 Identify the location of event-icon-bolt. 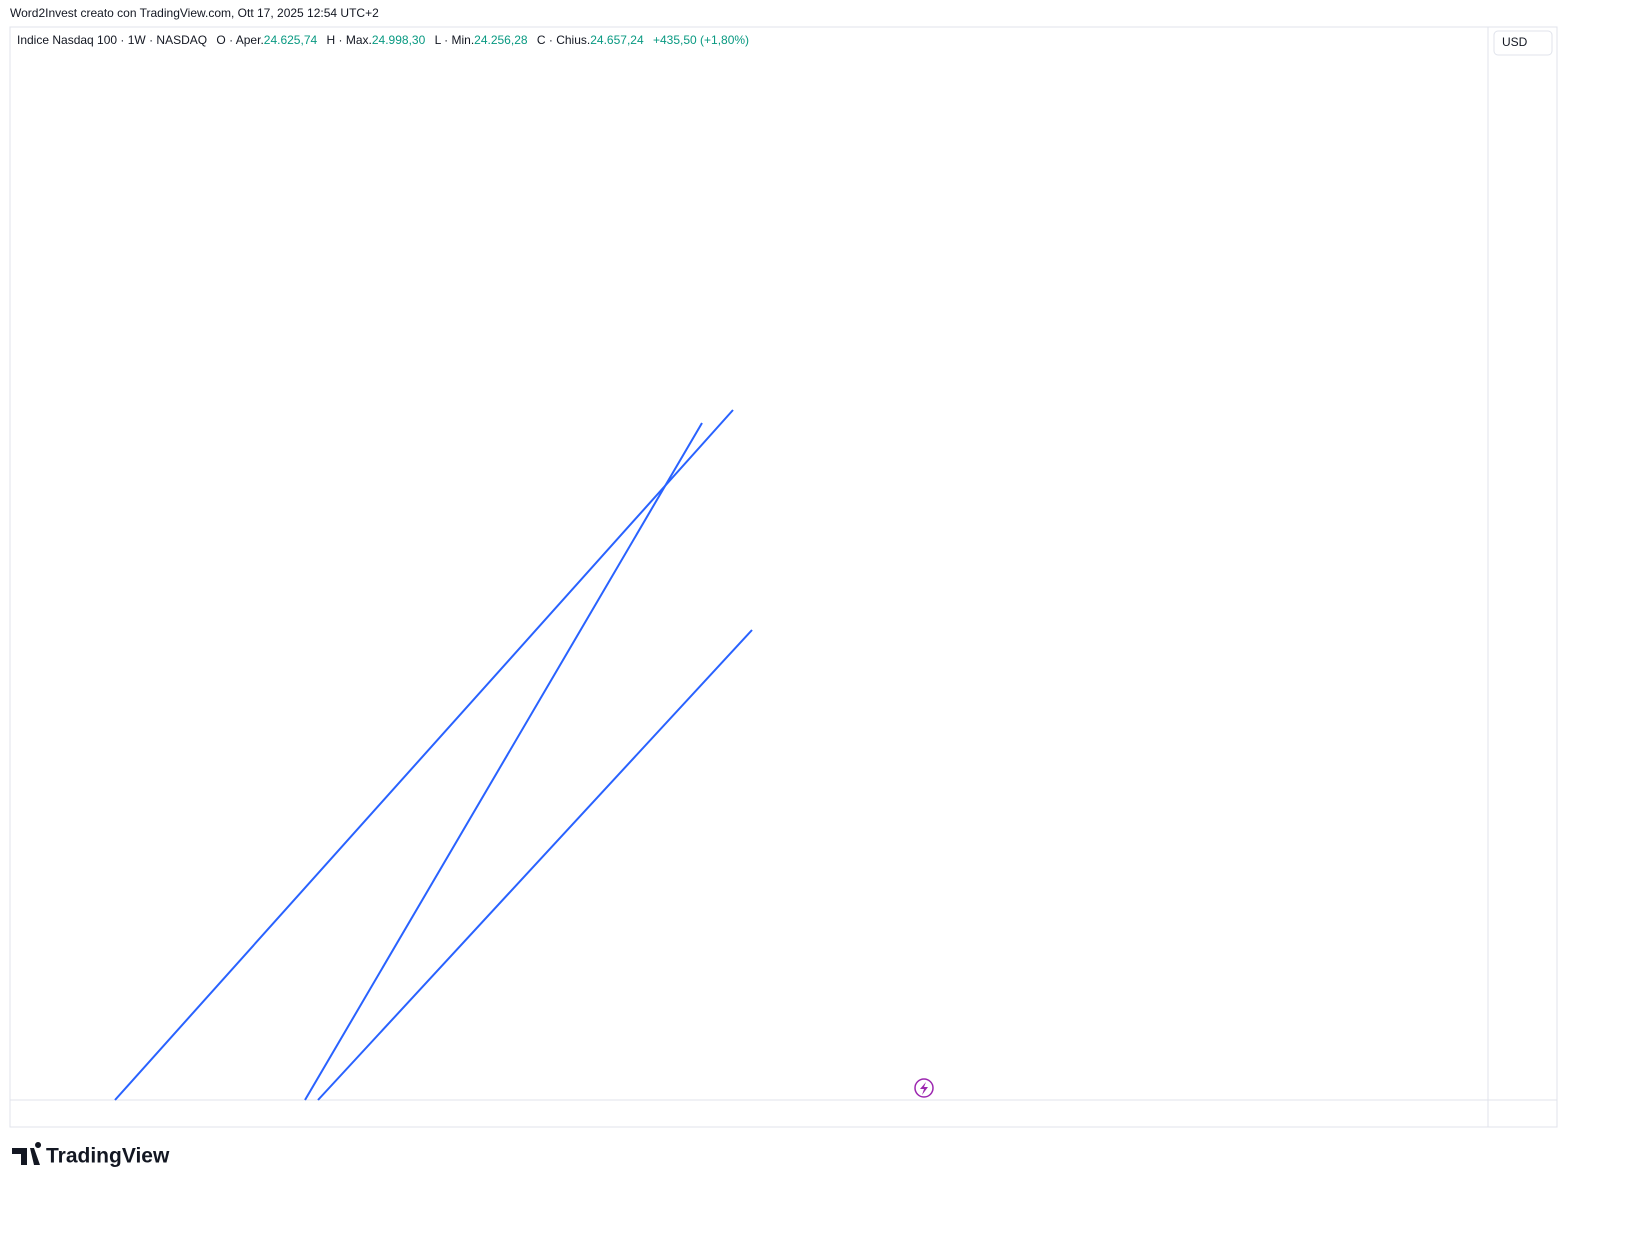
(924, 1088).